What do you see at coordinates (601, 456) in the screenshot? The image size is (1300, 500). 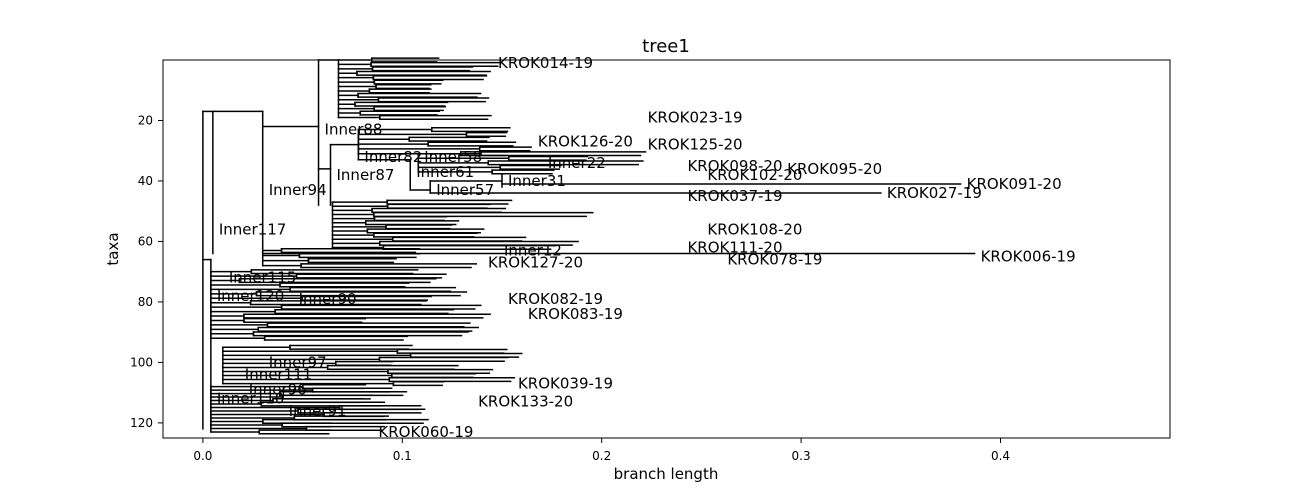 I see `x-tick-label: 0.2` at bounding box center [601, 456].